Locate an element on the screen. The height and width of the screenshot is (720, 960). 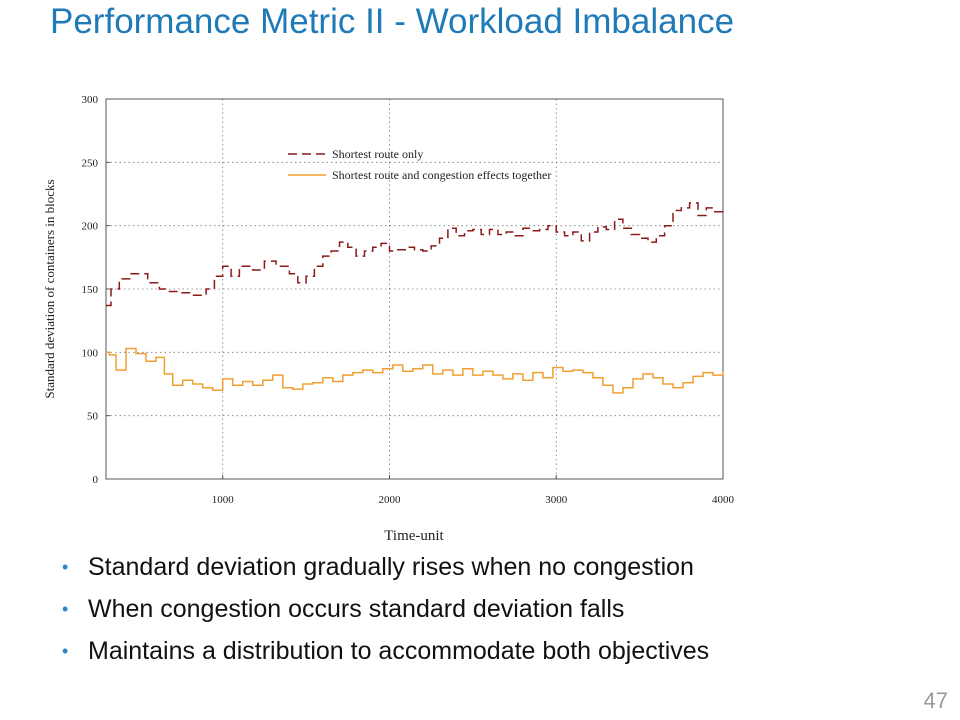
x-axis-label: Time-unit is located at coordinates (414, 536).